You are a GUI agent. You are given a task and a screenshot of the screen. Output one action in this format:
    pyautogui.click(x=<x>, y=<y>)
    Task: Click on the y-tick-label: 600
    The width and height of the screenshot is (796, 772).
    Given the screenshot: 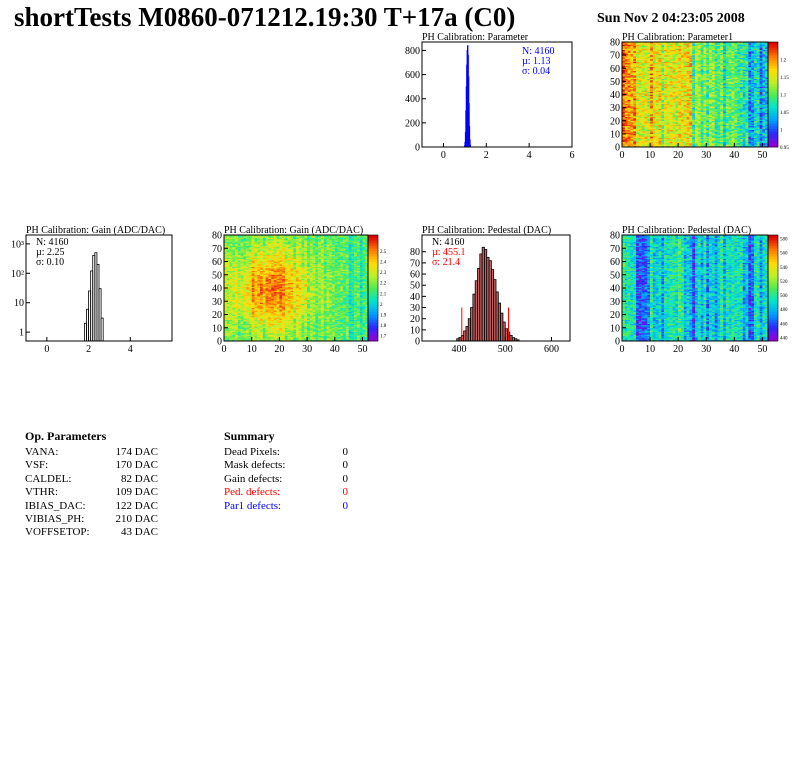 What is the action you would take?
    pyautogui.click(x=412, y=75)
    